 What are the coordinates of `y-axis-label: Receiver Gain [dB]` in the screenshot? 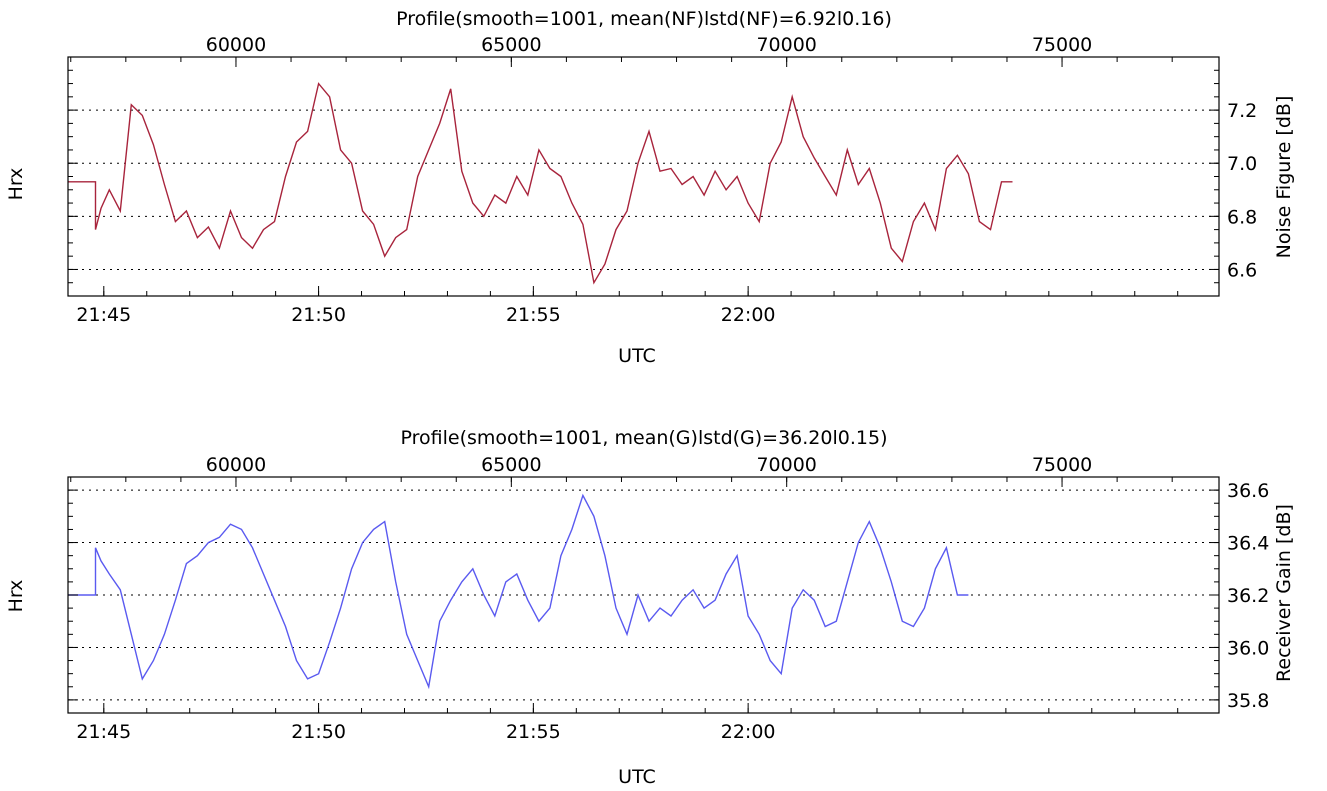 It's located at (1284, 593).